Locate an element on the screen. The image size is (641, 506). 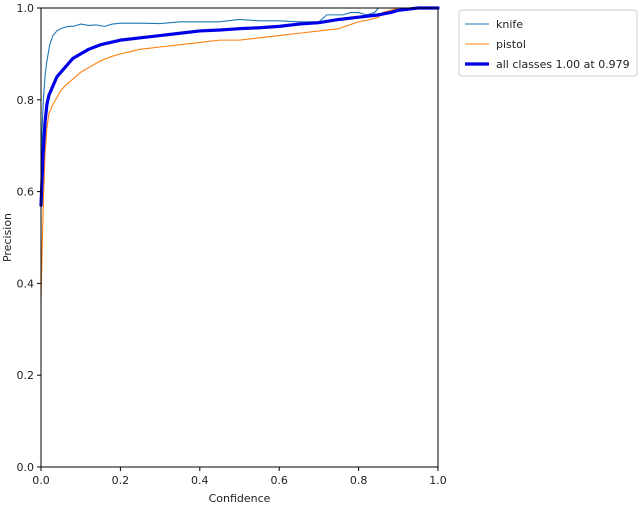
x-axis-label: Confidence is located at coordinates (240, 498).